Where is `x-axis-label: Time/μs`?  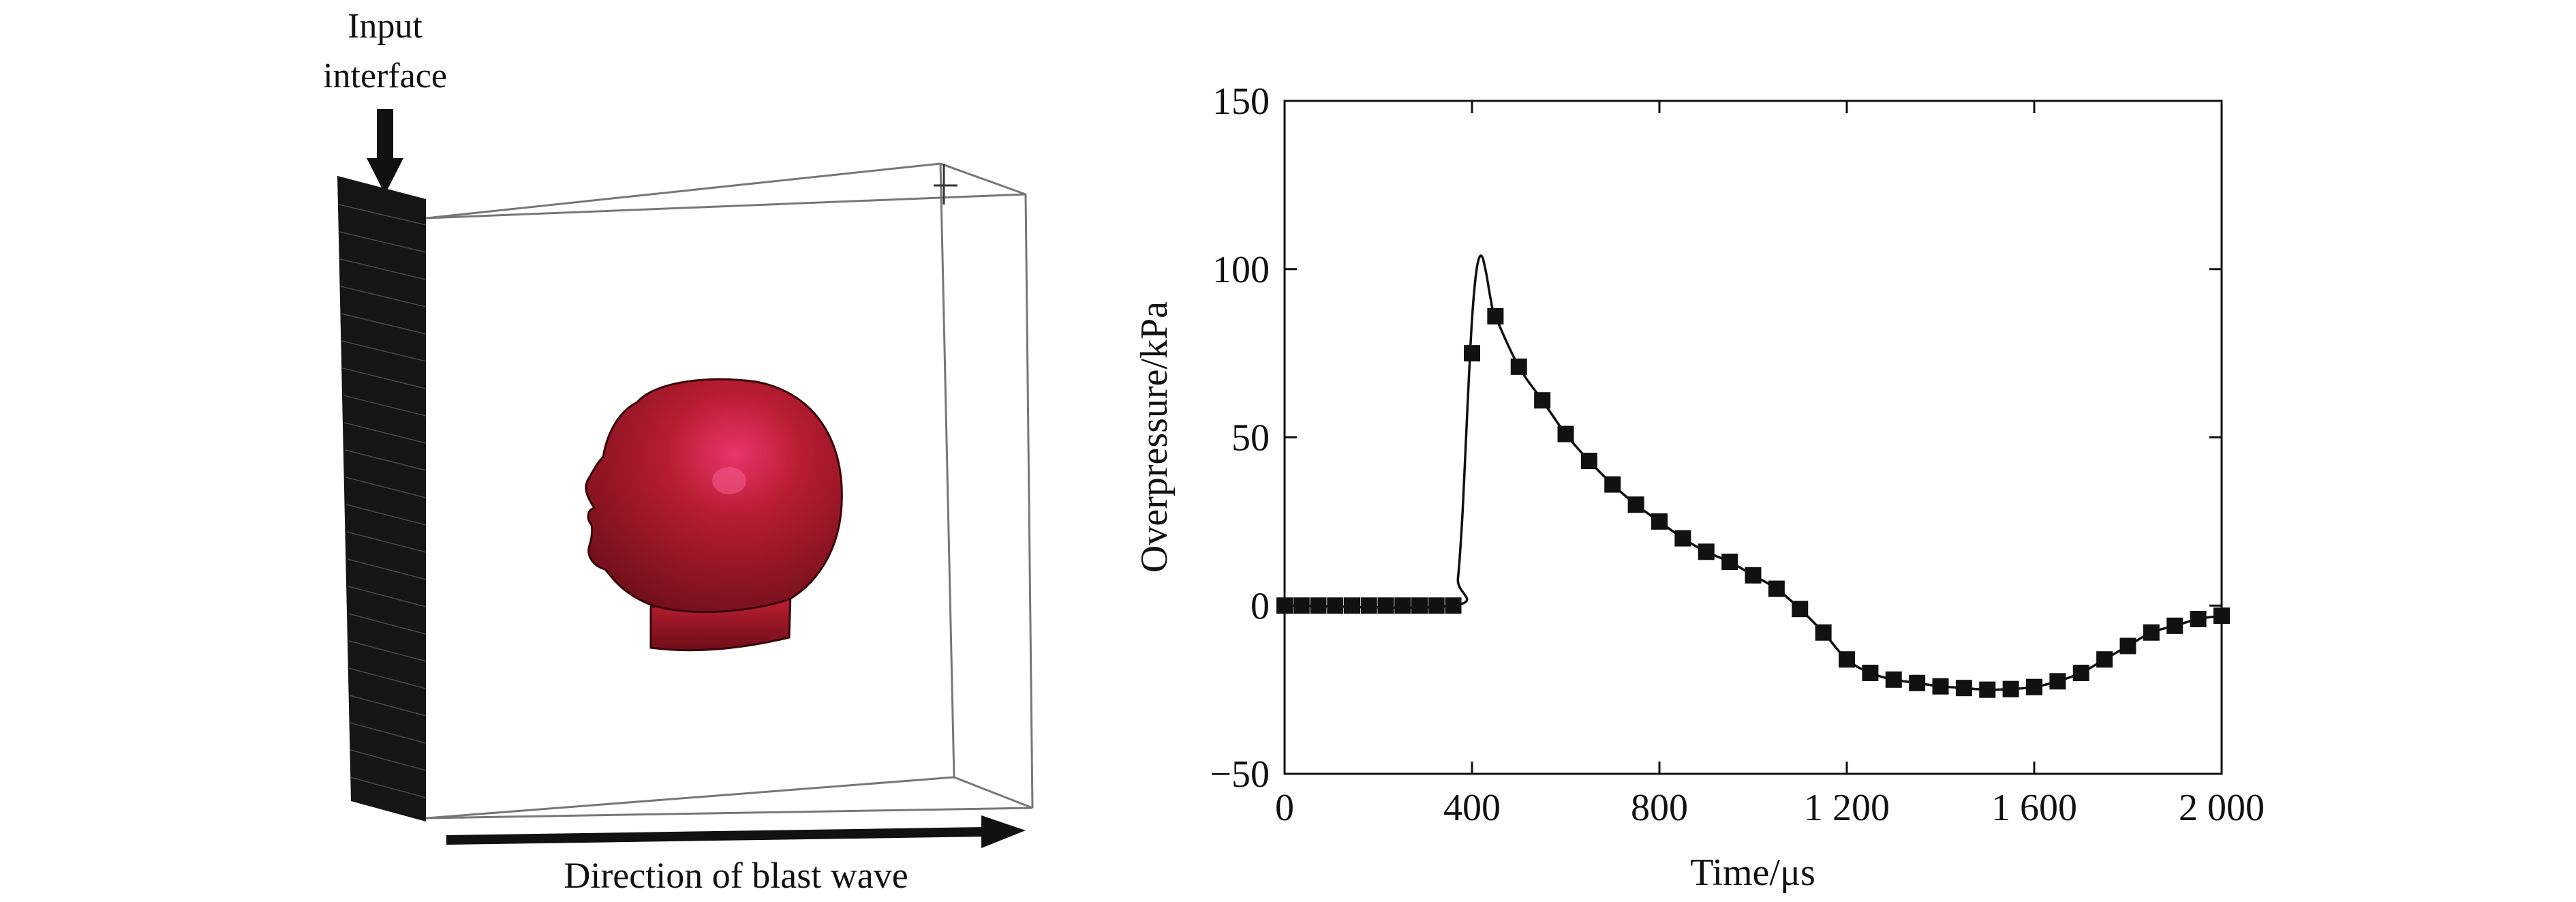 x-axis-label: Time/μs is located at coordinates (1753, 873).